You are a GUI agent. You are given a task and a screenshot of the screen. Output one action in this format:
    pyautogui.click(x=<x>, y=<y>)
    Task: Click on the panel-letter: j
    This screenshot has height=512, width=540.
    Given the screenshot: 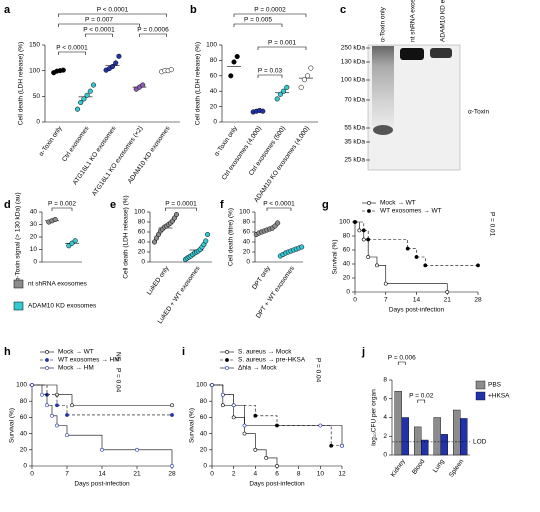 What is the action you would take?
    pyautogui.click(x=363, y=352)
    